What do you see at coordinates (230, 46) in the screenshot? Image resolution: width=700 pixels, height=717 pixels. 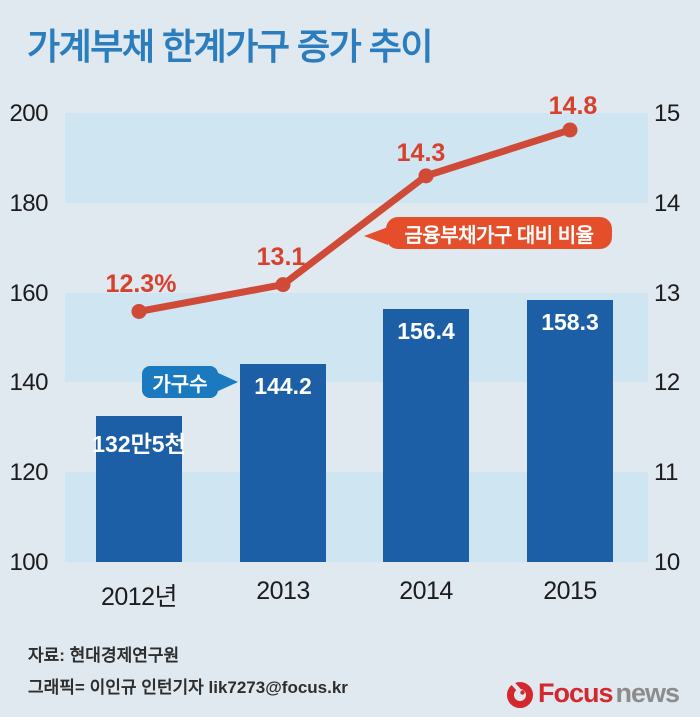 I see `page-title: 가계부채 한계가구 증가 추이` at bounding box center [230, 46].